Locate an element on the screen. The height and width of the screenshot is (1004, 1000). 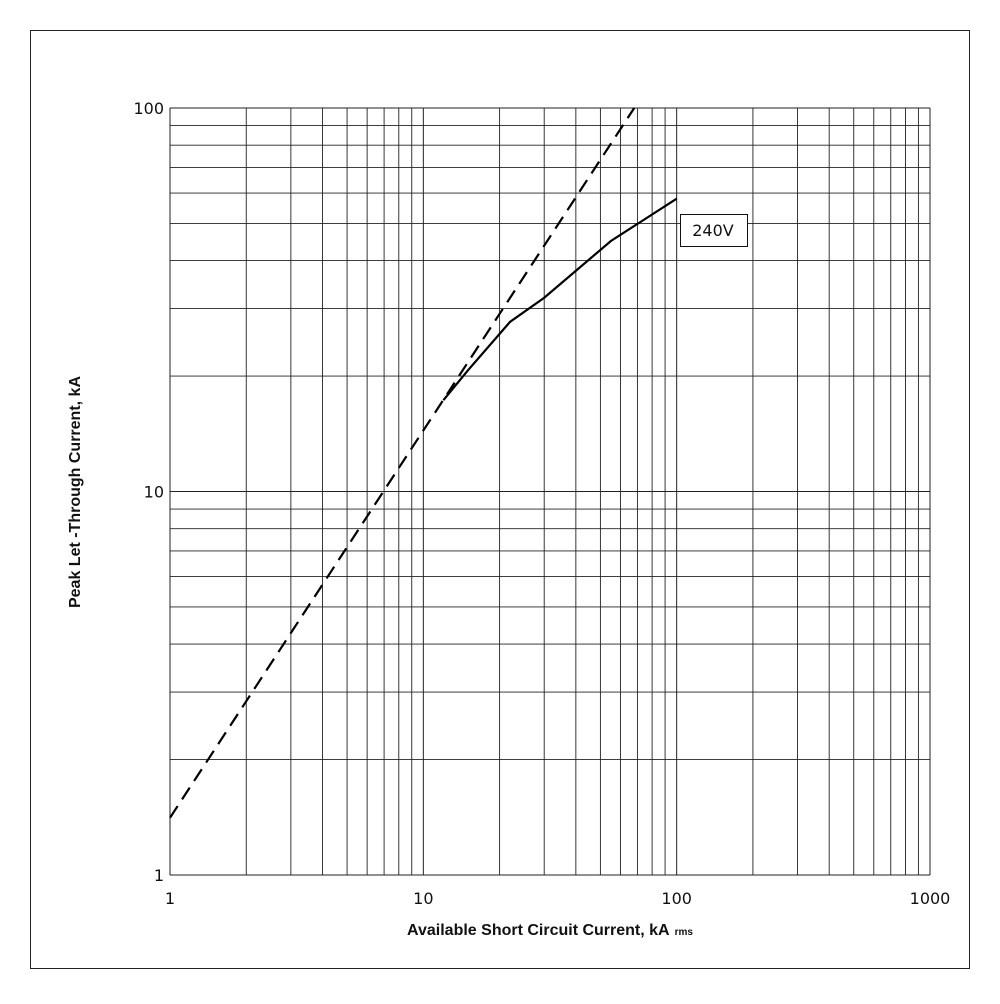
x-tick-label: 10 is located at coordinates (423, 898).